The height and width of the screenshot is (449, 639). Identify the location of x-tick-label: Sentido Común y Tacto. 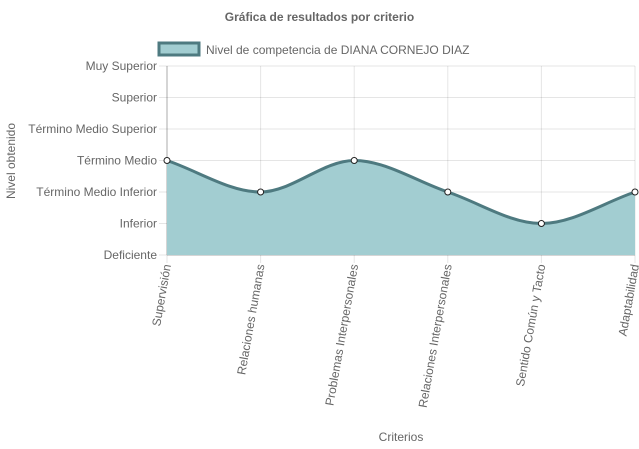
(530, 325).